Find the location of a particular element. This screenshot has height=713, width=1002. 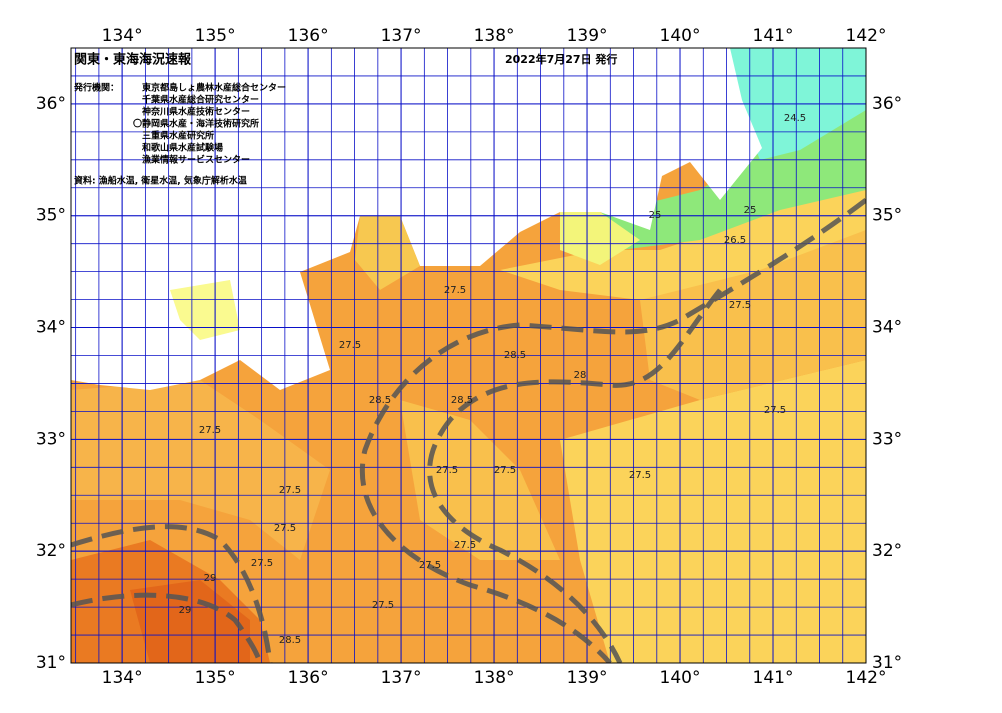

lat-label-left: 31° is located at coordinates (51, 663).